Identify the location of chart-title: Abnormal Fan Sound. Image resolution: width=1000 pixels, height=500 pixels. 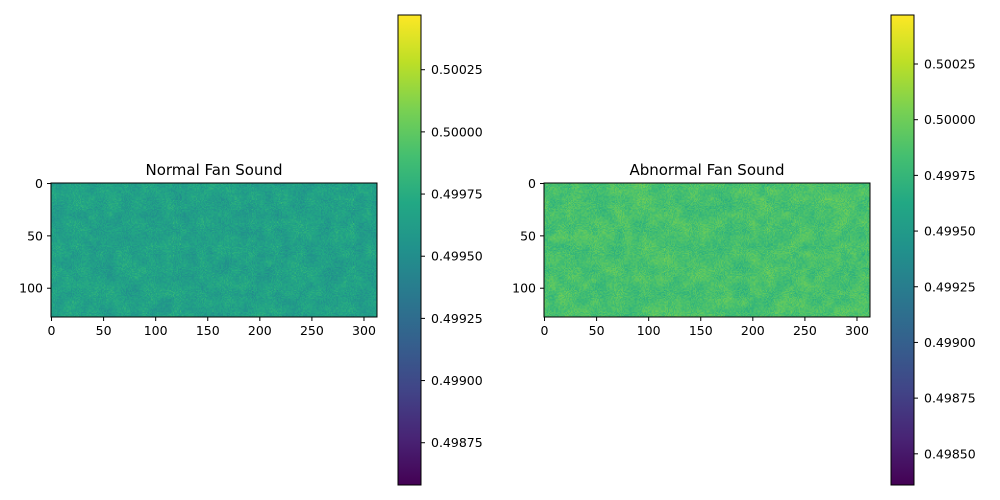
(706, 170).